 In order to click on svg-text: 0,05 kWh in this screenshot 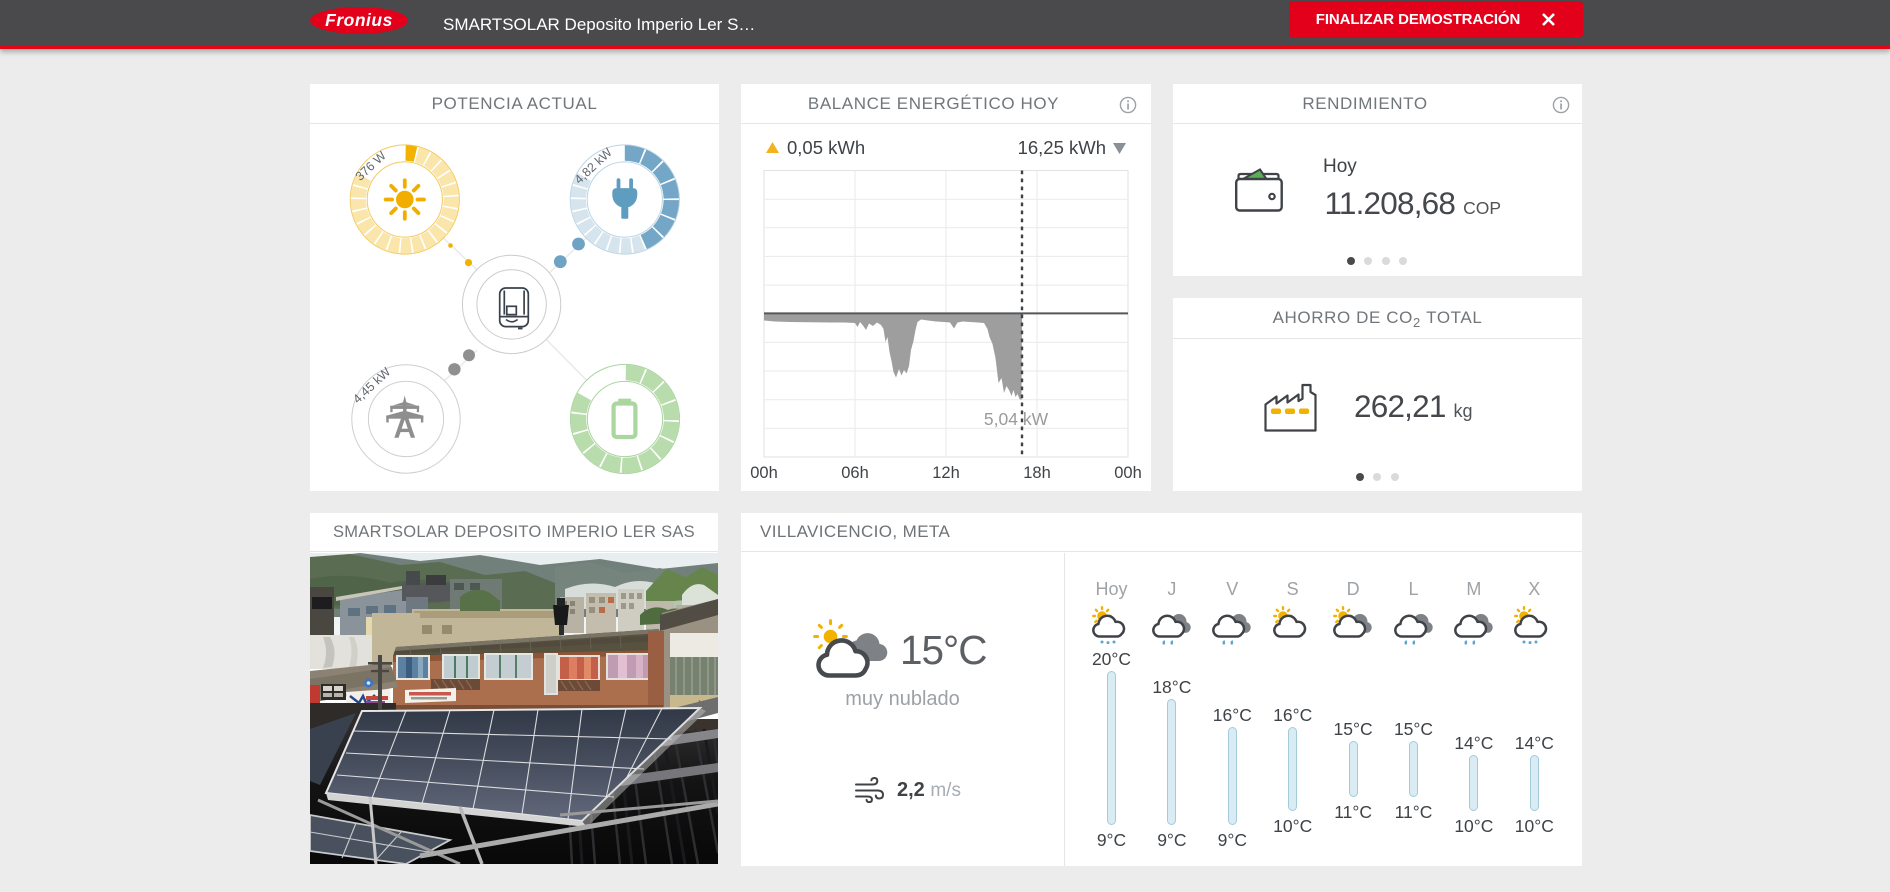, I will do `click(826, 147)`.